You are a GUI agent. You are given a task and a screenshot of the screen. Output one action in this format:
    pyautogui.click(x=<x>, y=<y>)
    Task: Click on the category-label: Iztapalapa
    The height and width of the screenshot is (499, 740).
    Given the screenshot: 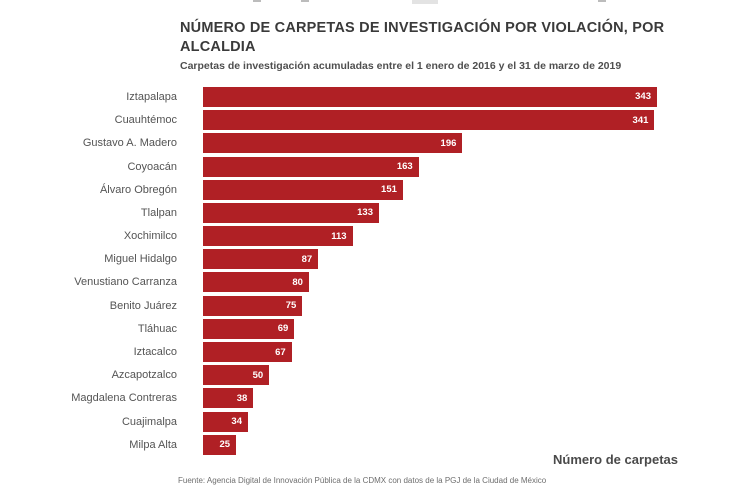 What is the action you would take?
    pyautogui.click(x=151, y=96)
    